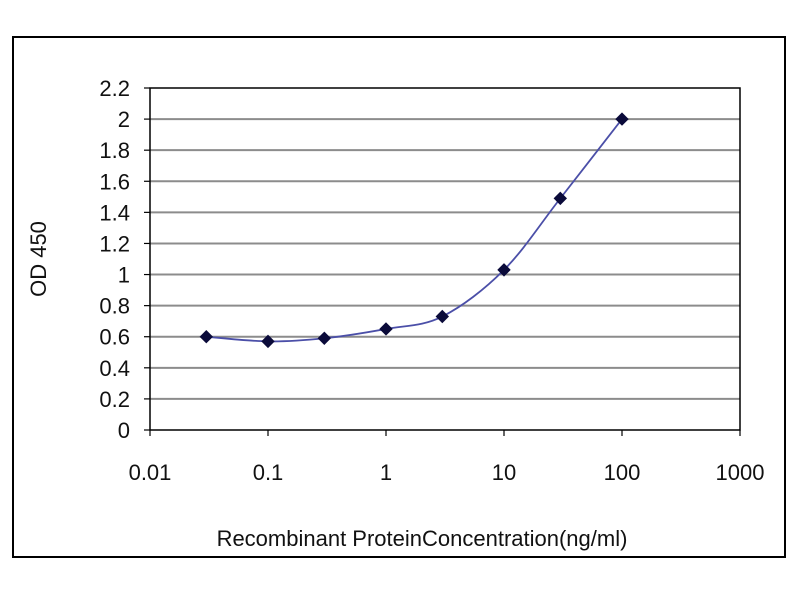 This screenshot has height=600, width=800. Describe the element at coordinates (740, 472) in the screenshot. I see `x-tick-label: 1000` at that location.